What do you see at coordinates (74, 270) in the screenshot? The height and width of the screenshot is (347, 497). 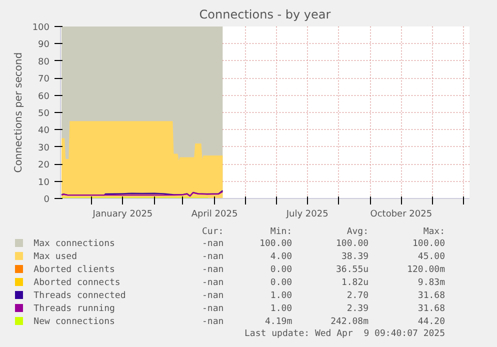 I see `legend-label: Aborted clients` at bounding box center [74, 270].